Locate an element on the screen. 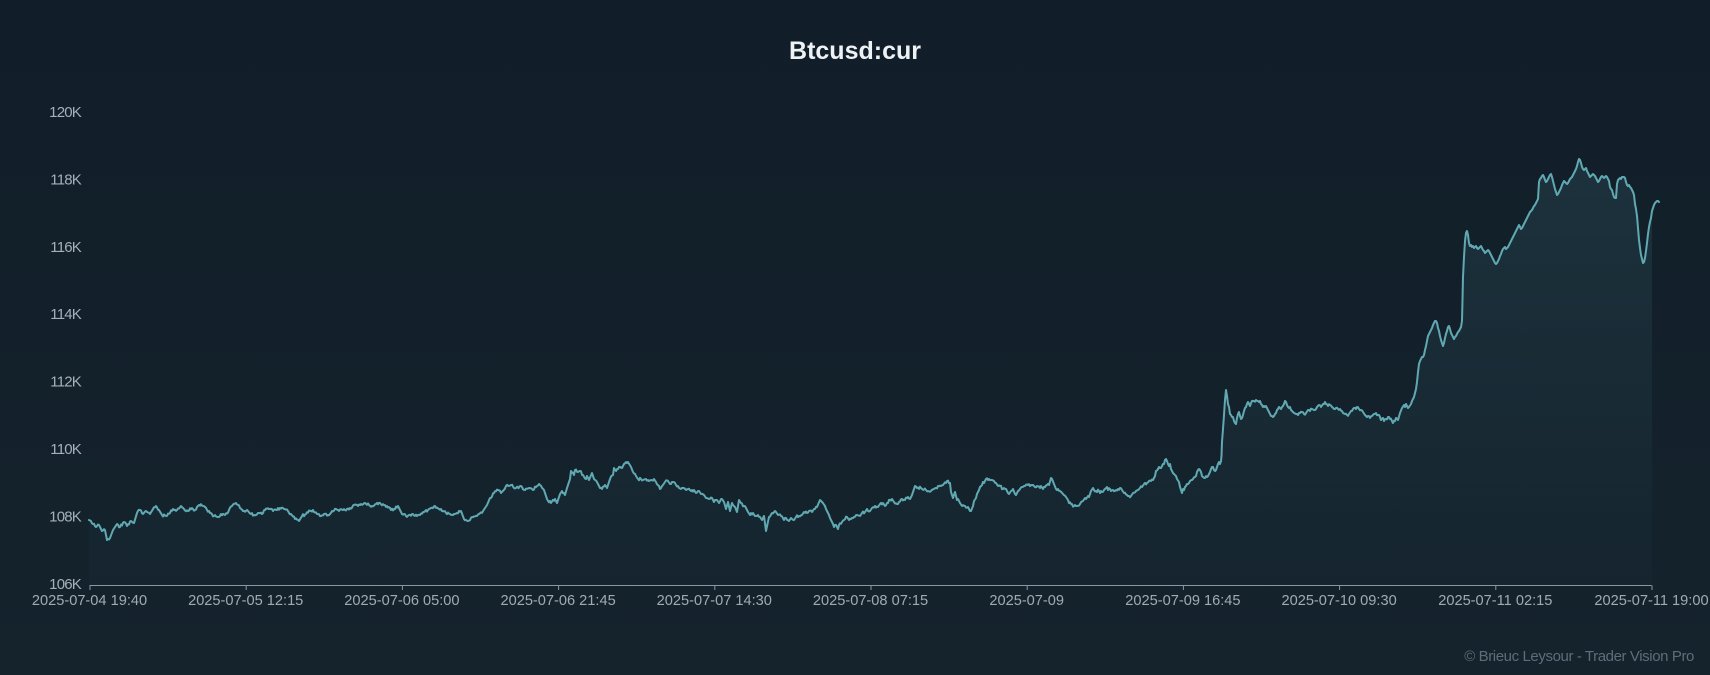 Image resolution: width=1710 pixels, height=675 pixels. svg-text: 2025-07-07 14:30 is located at coordinates (714, 601).